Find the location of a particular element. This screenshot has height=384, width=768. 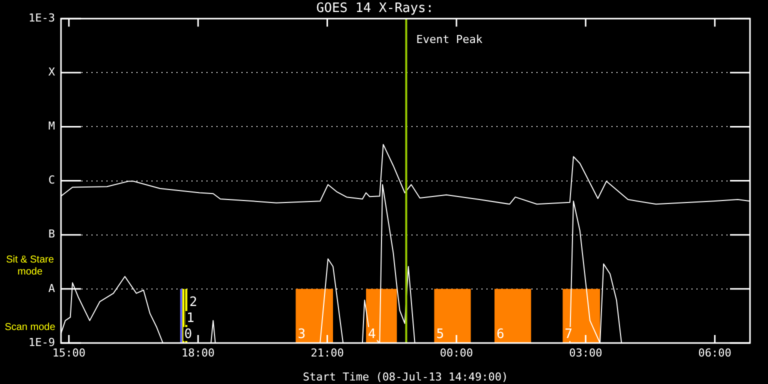

band-label: 1 is located at coordinates (190, 318).